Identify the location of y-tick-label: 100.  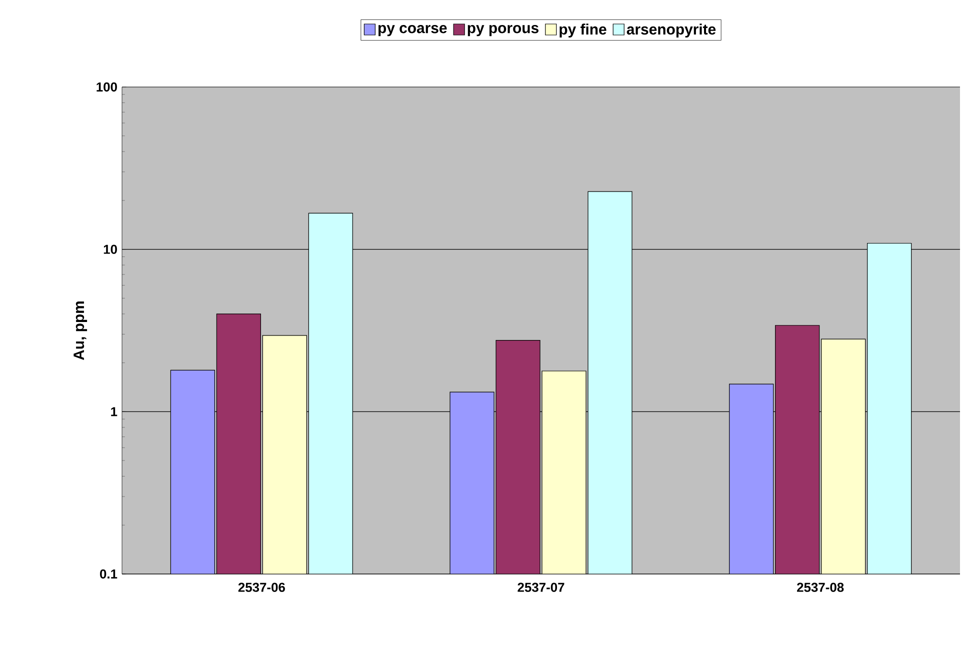
(106, 87).